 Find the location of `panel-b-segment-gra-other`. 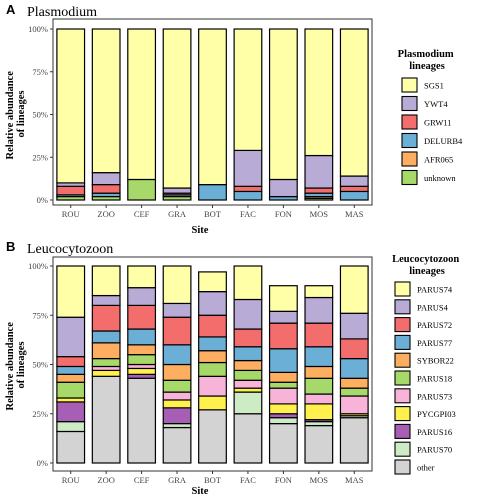

panel-b-segment-gra-other is located at coordinates (177, 445).